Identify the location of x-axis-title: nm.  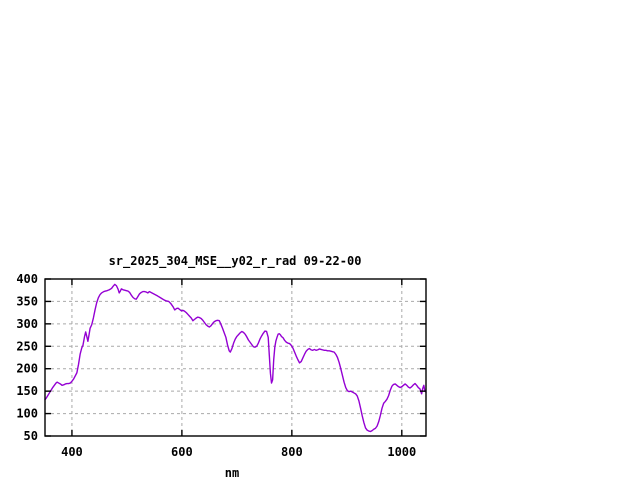
(232, 473).